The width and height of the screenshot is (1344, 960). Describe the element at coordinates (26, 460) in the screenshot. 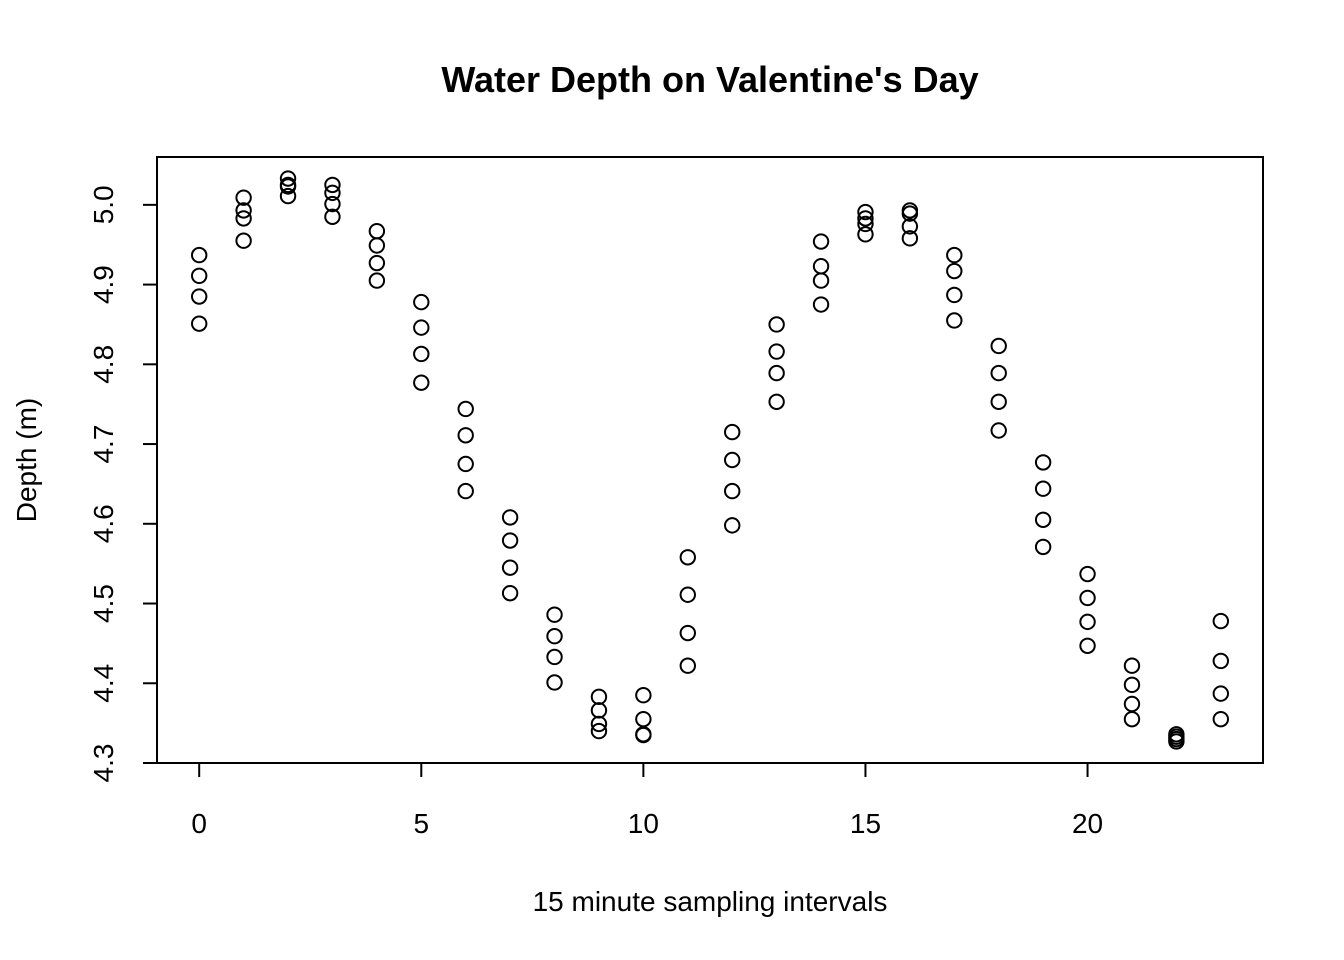

I see `y-axis-label: Depth (m)` at that location.